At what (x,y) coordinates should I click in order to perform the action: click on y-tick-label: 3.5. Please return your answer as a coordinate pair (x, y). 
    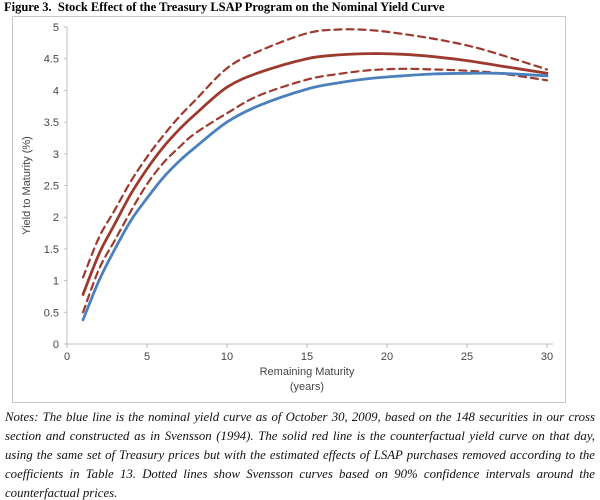
    Looking at the image, I should click on (51, 123).